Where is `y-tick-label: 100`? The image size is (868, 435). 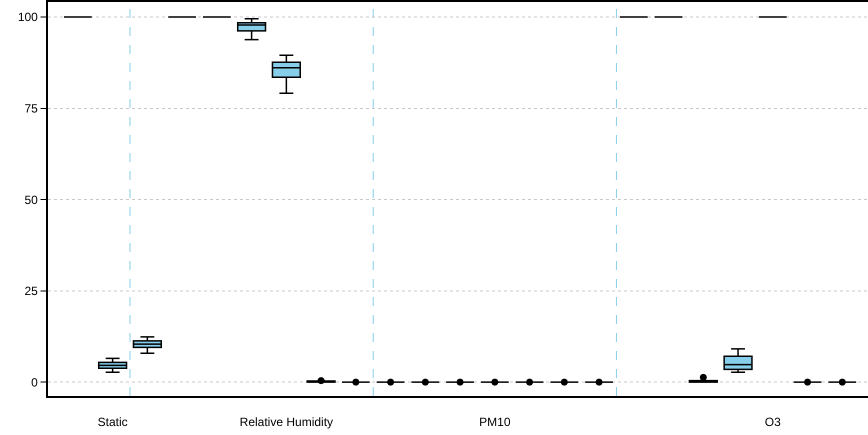
y-tick-label: 100 is located at coordinates (28, 17).